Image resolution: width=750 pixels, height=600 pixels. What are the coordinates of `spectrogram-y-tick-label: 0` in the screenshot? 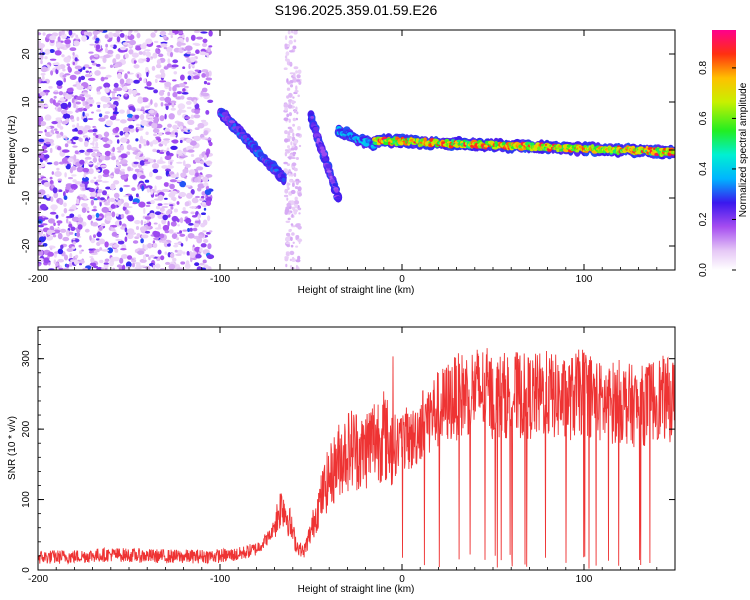 It's located at (26, 150).